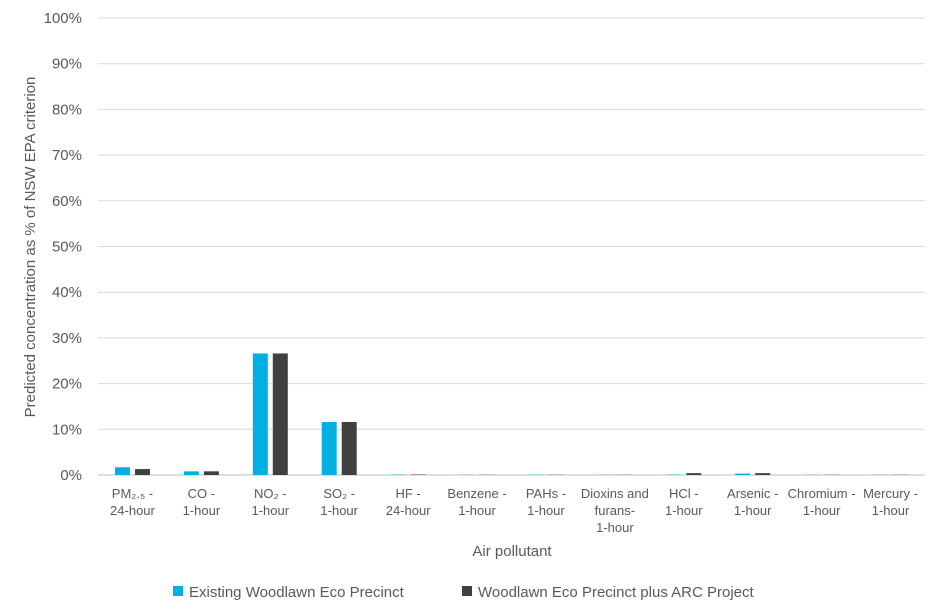 The image size is (940, 615). Describe the element at coordinates (132, 502) in the screenshot. I see `x-tick-label: PM₂.₅ -24-hour` at that location.